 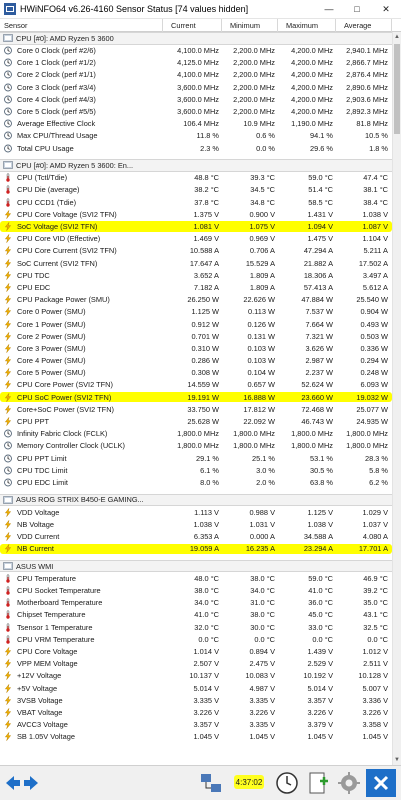 I want to click on scroll-down-icon: ▼, so click(x=397, y=760).